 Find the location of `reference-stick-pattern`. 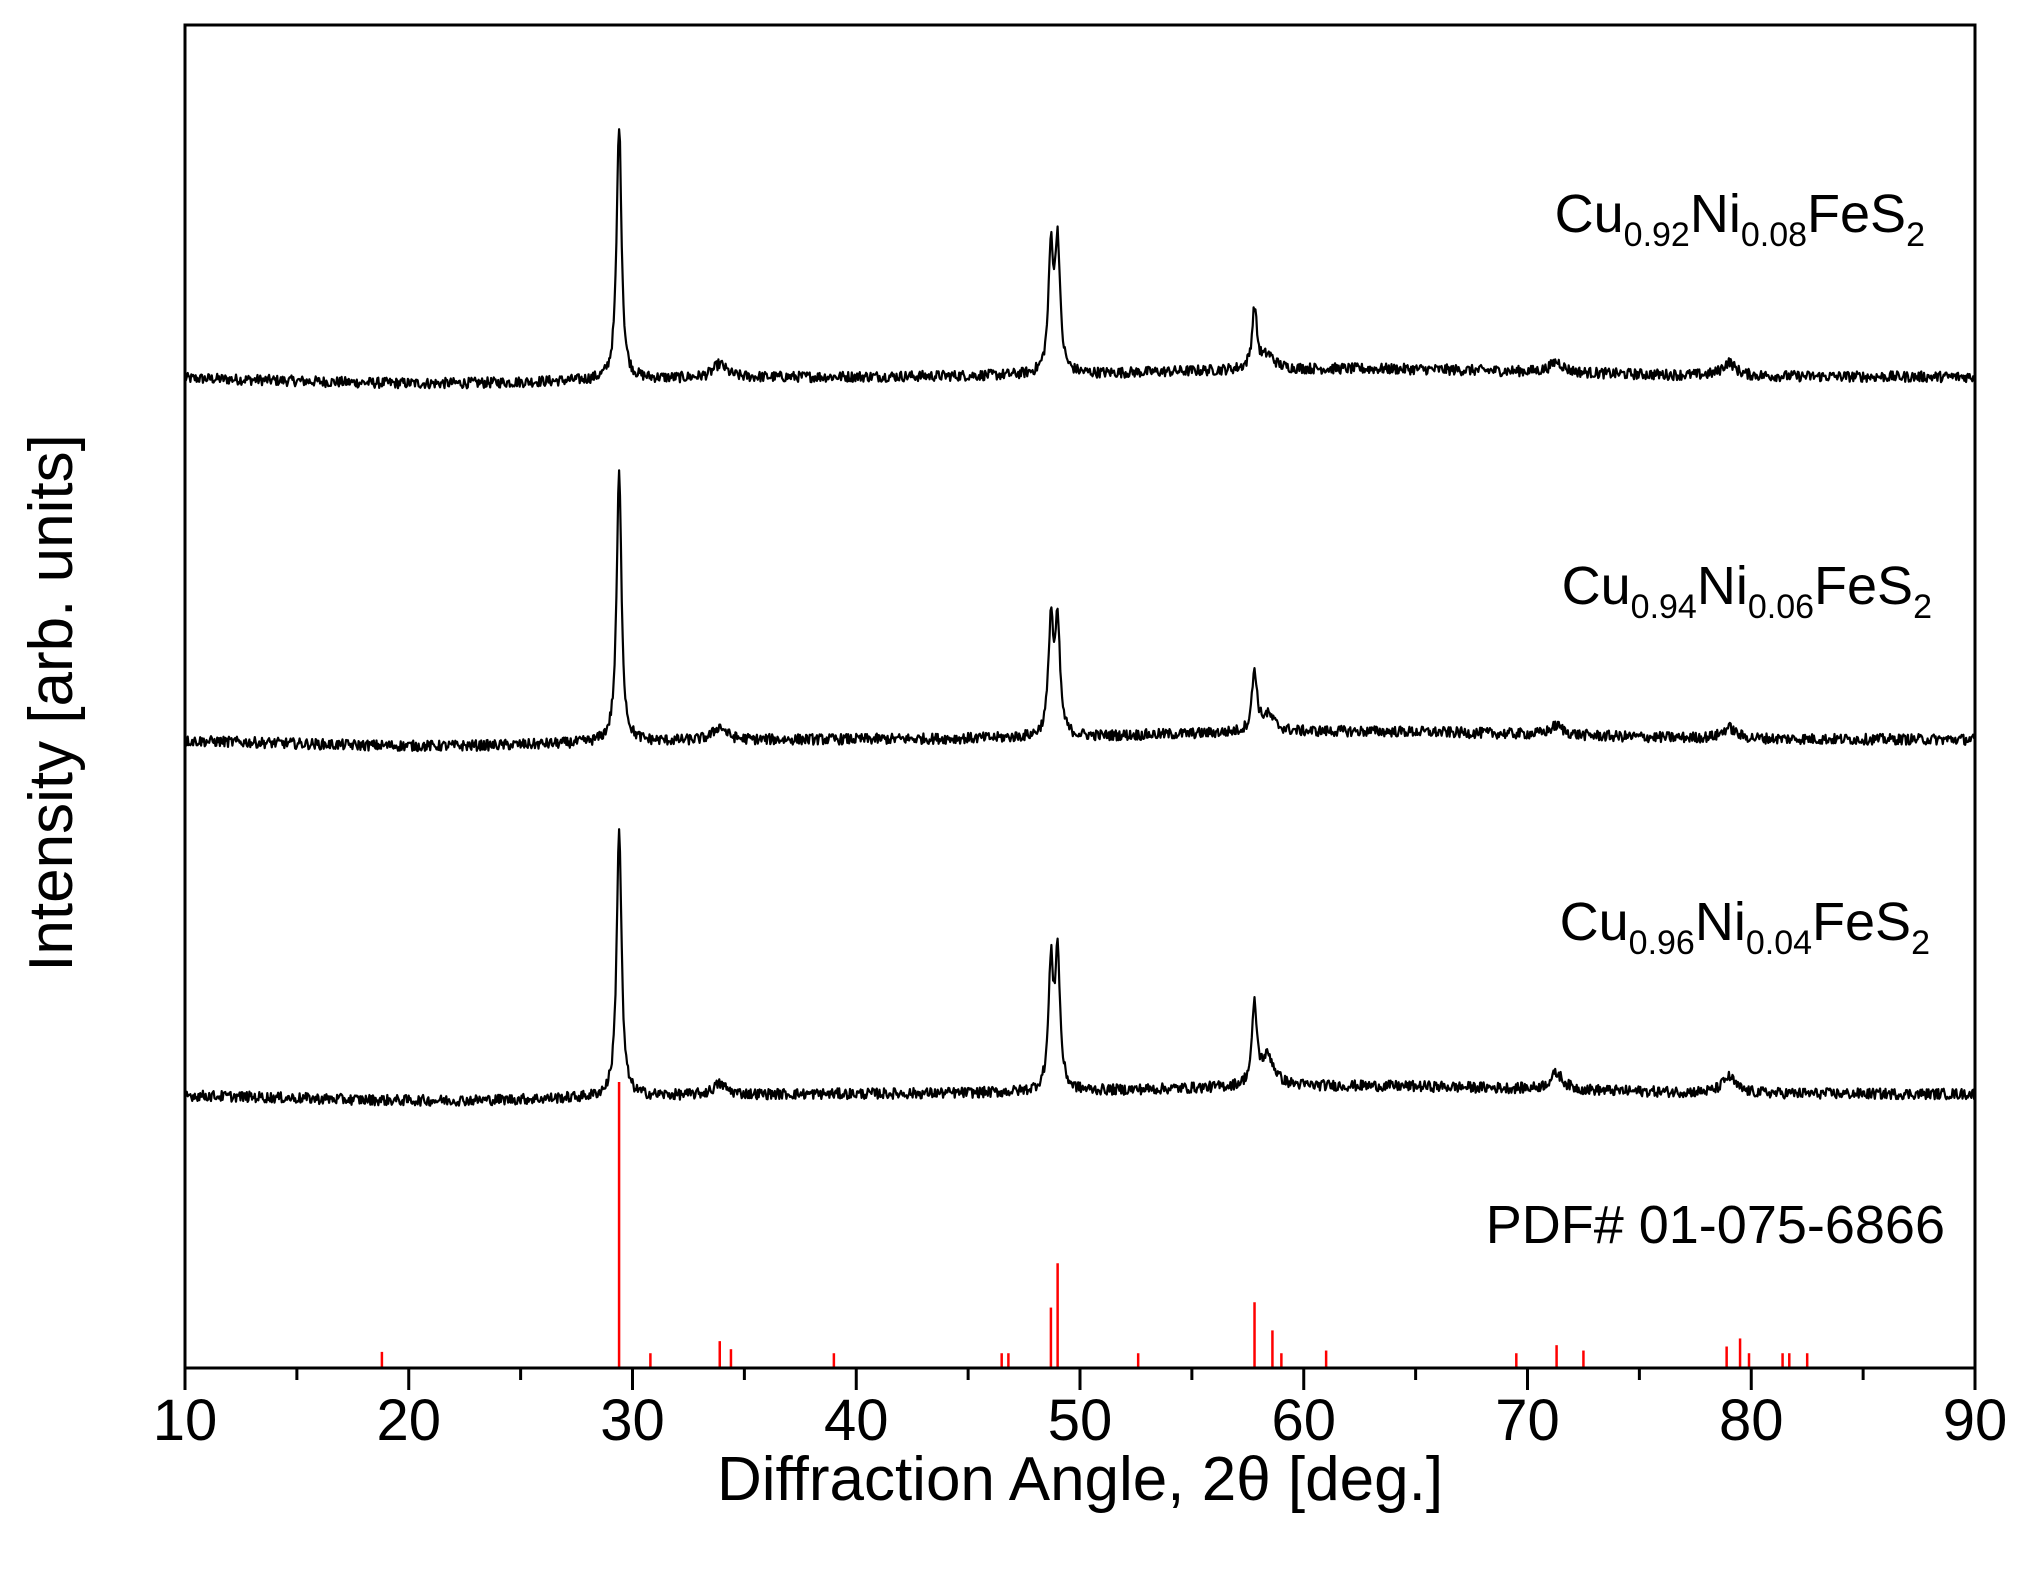

reference-stick-pattern is located at coordinates (1094, 1224).